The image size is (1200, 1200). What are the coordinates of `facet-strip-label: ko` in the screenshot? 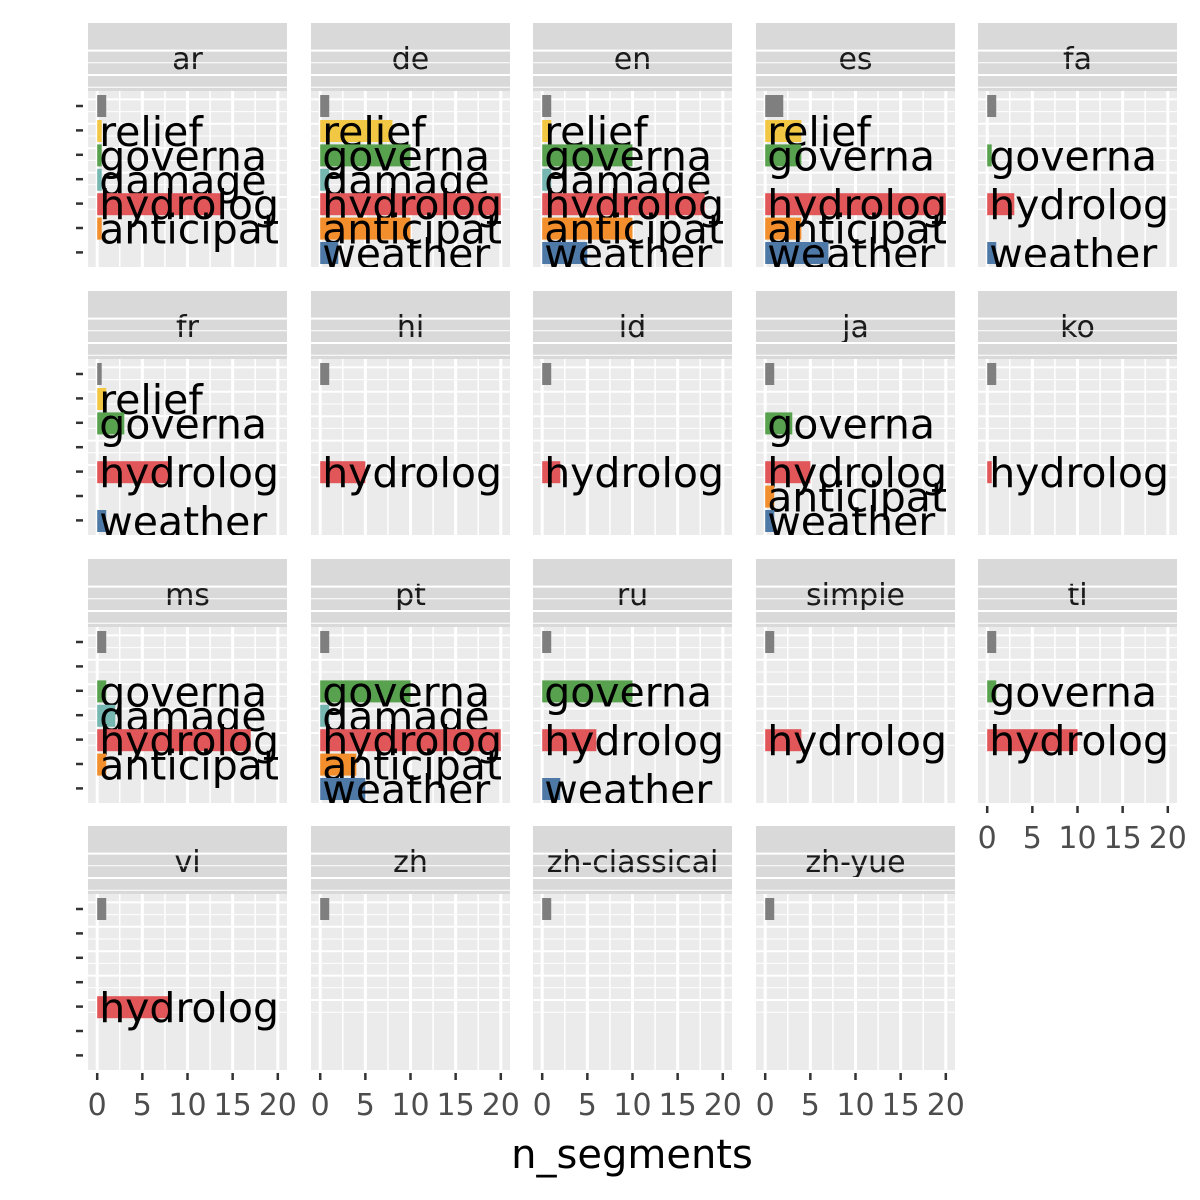 It's located at (1077, 327).